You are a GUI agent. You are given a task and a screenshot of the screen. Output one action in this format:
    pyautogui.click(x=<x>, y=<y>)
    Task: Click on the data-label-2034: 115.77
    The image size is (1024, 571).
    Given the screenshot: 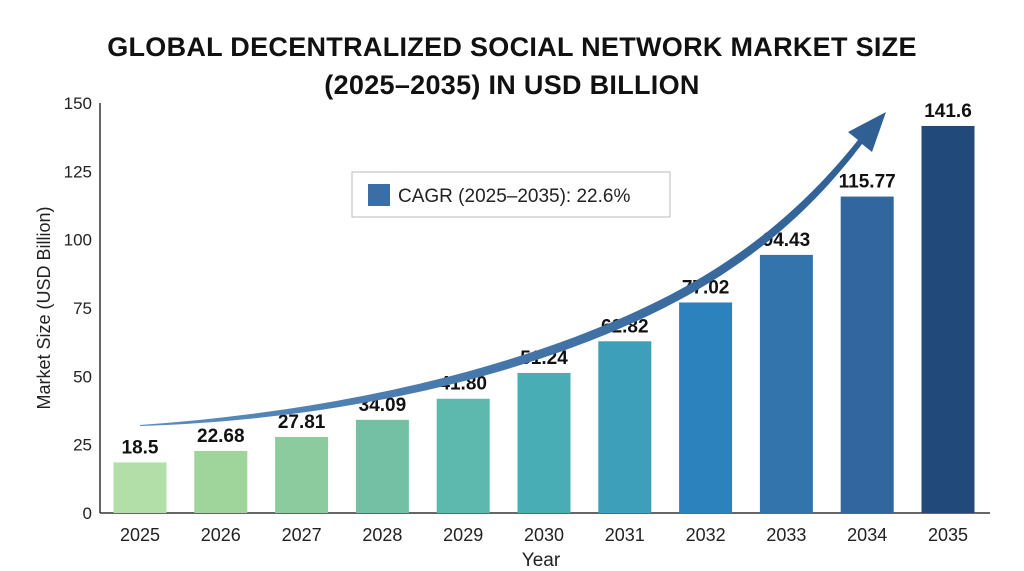 What is the action you would take?
    pyautogui.click(x=867, y=182)
    